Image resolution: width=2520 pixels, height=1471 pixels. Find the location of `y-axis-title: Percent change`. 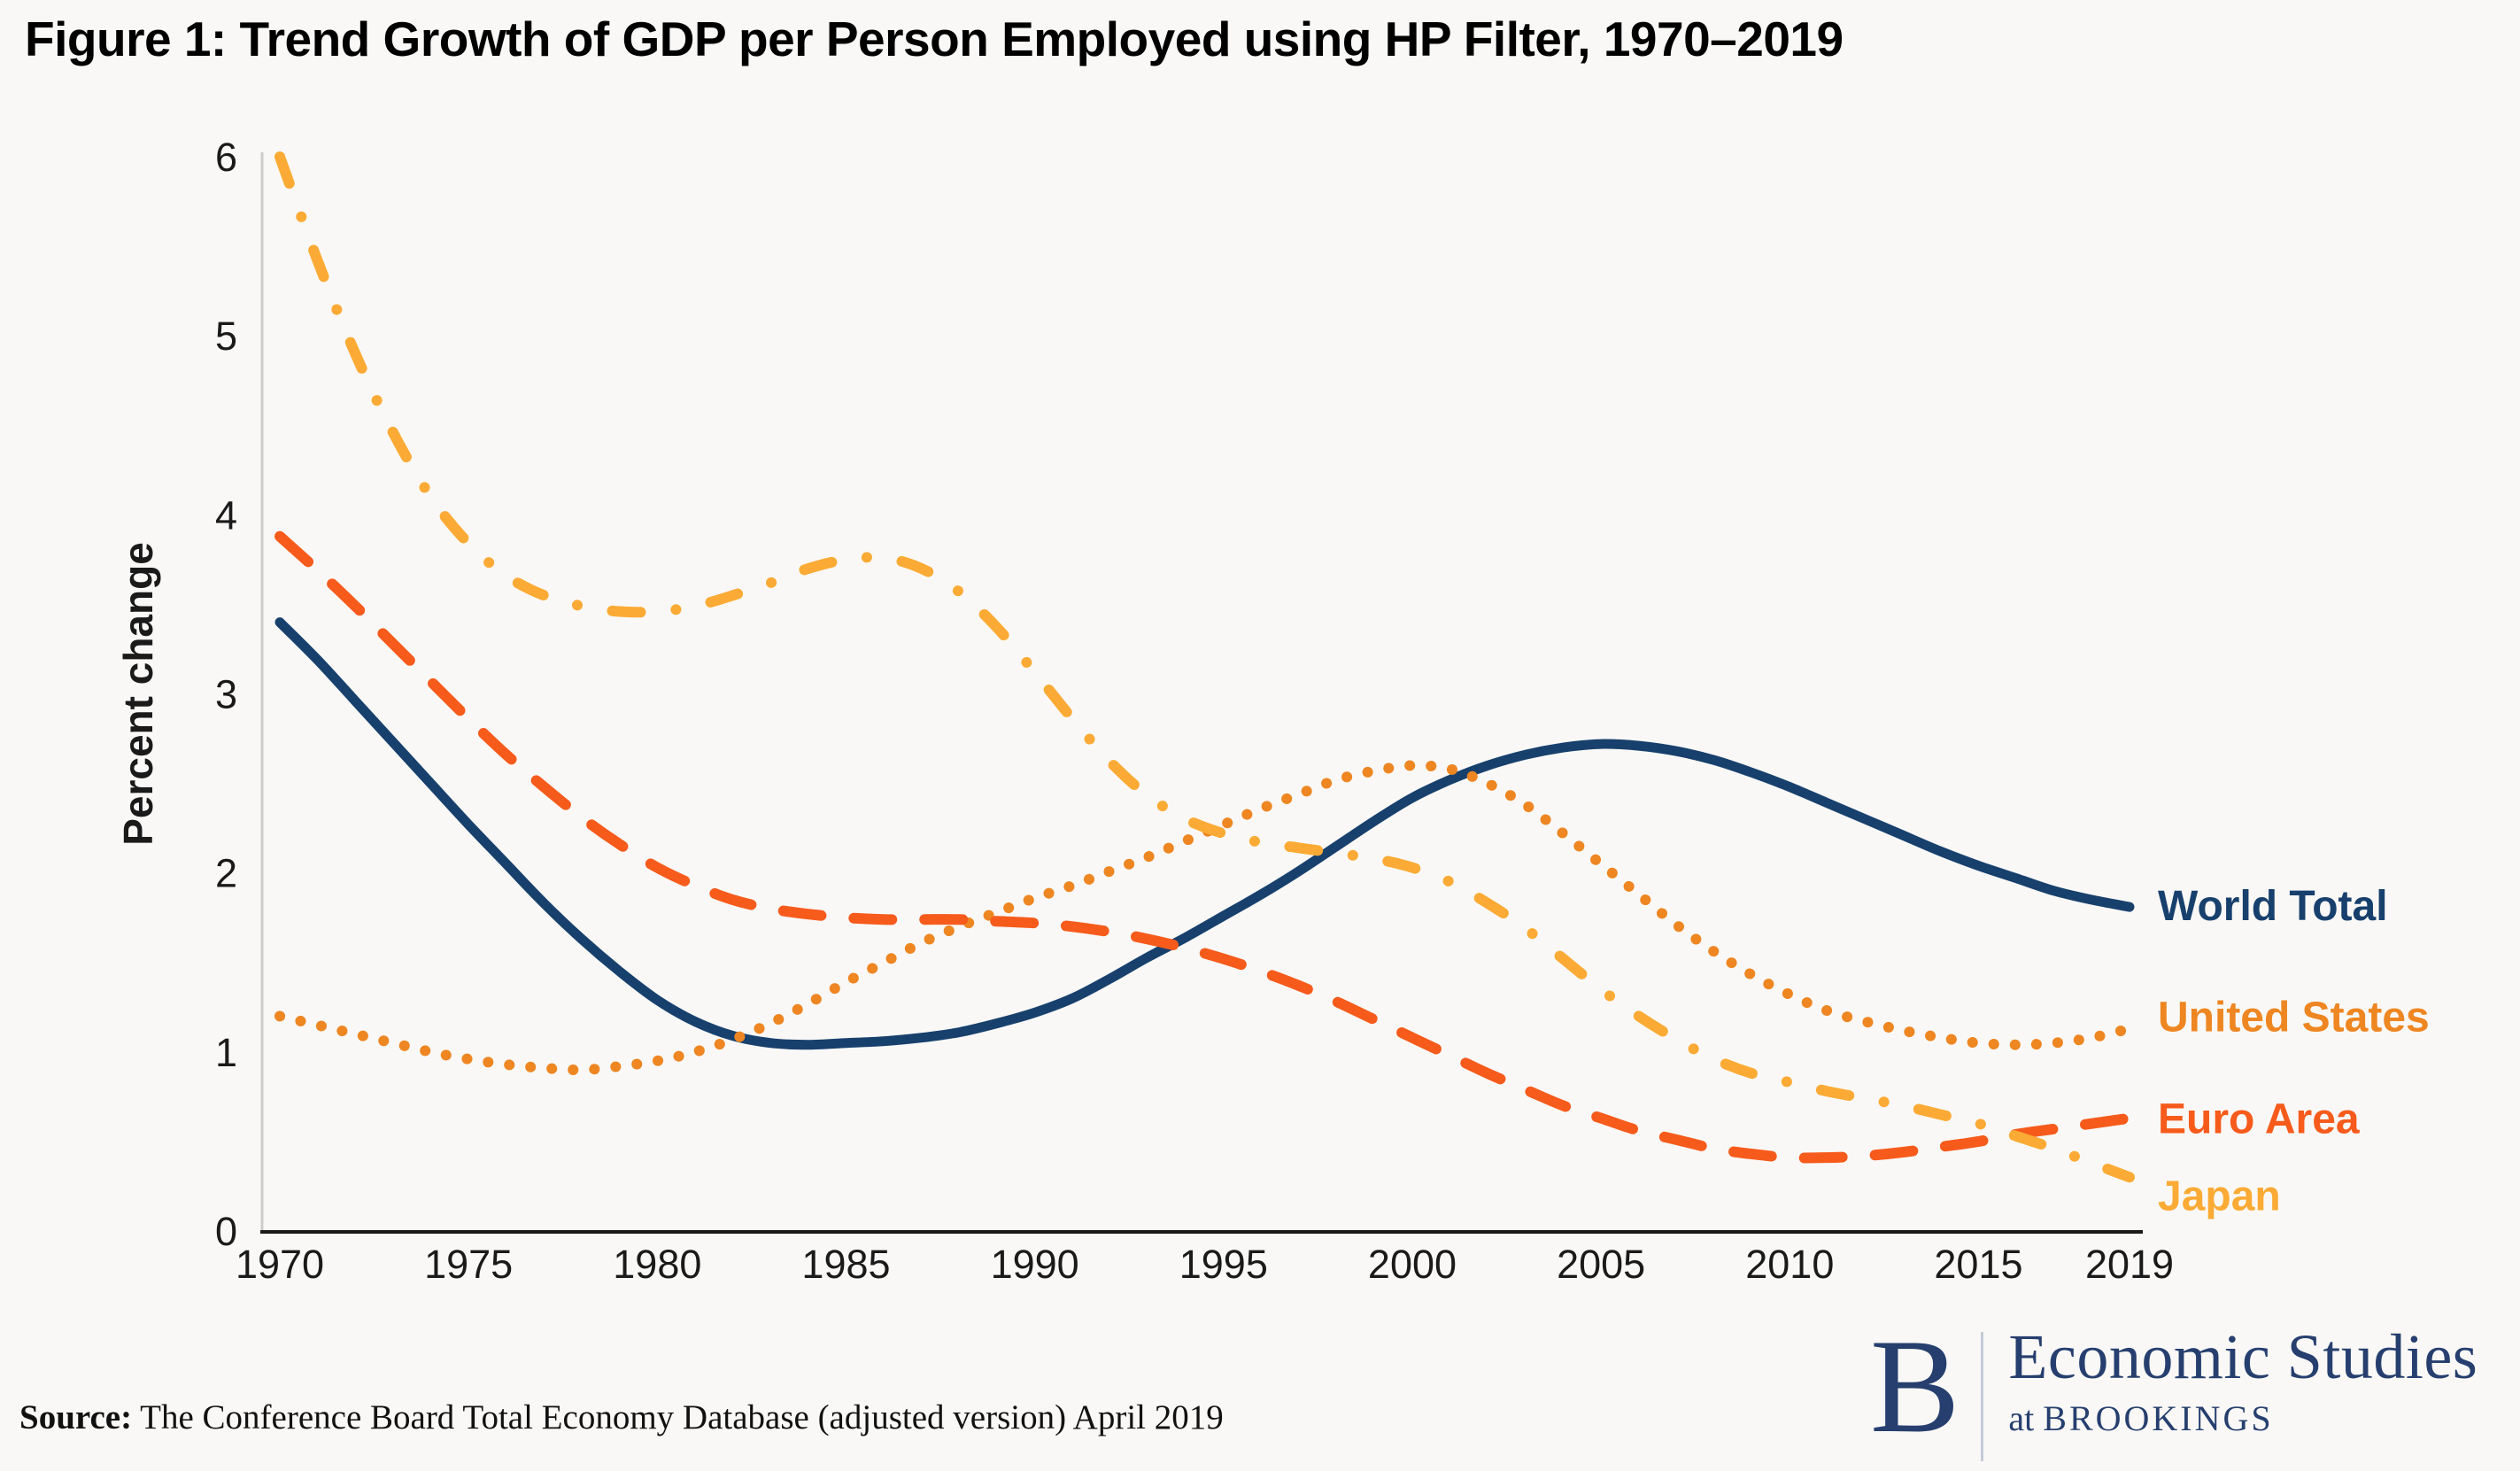

y-axis-title: Percent change is located at coordinates (138, 694).